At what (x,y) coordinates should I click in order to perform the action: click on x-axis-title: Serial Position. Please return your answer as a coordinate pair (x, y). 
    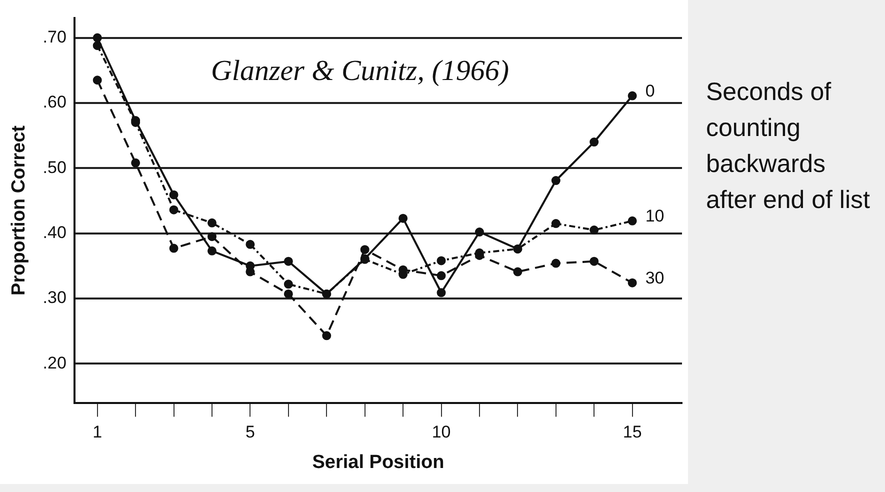
    Looking at the image, I should click on (378, 462).